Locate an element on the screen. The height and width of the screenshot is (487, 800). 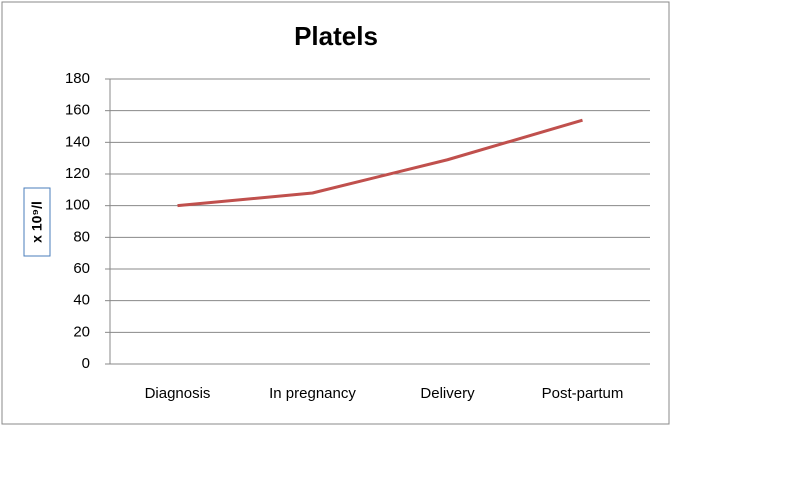
y-tick-label: 40 is located at coordinates (81, 300).